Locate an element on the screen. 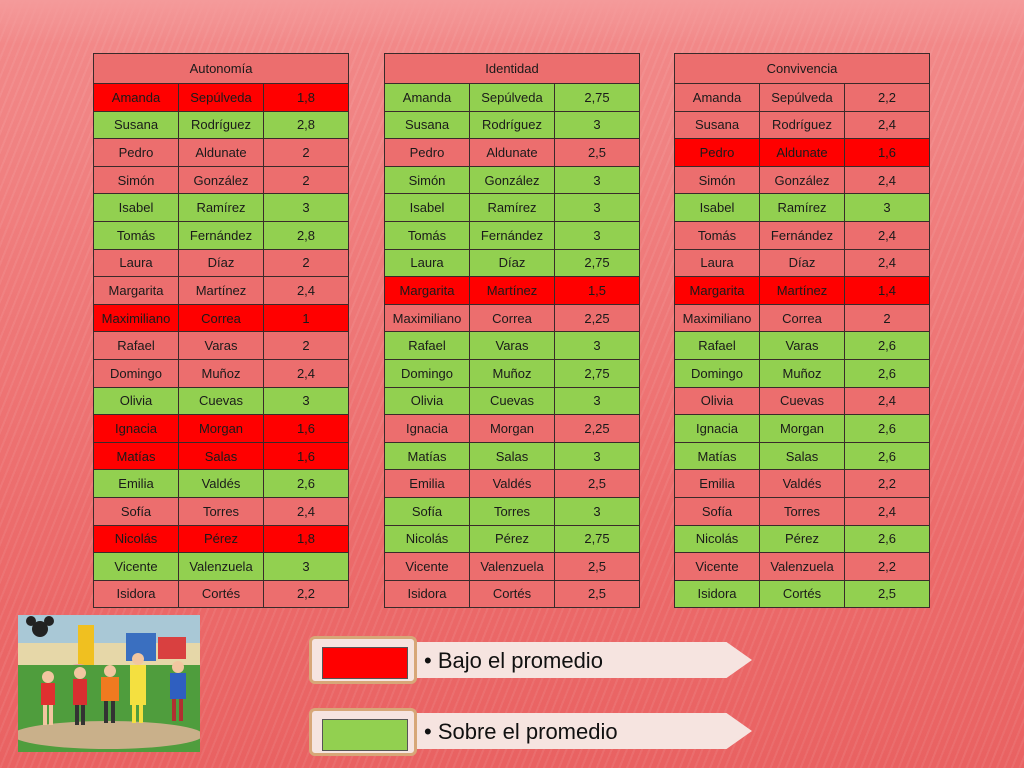 The width and height of the screenshot is (1024, 768). table-row: Tomás Fernández 2,4 is located at coordinates (802, 235).